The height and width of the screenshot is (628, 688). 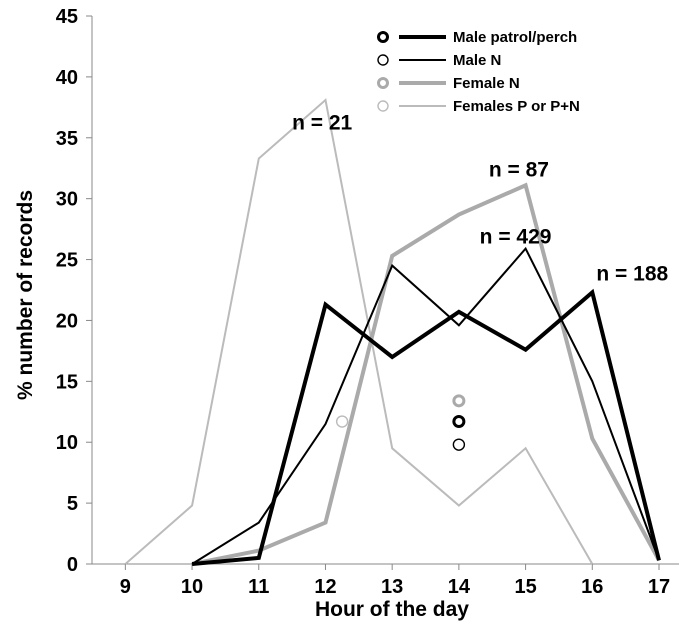 I want to click on x-tick-label: 9, so click(x=125, y=587).